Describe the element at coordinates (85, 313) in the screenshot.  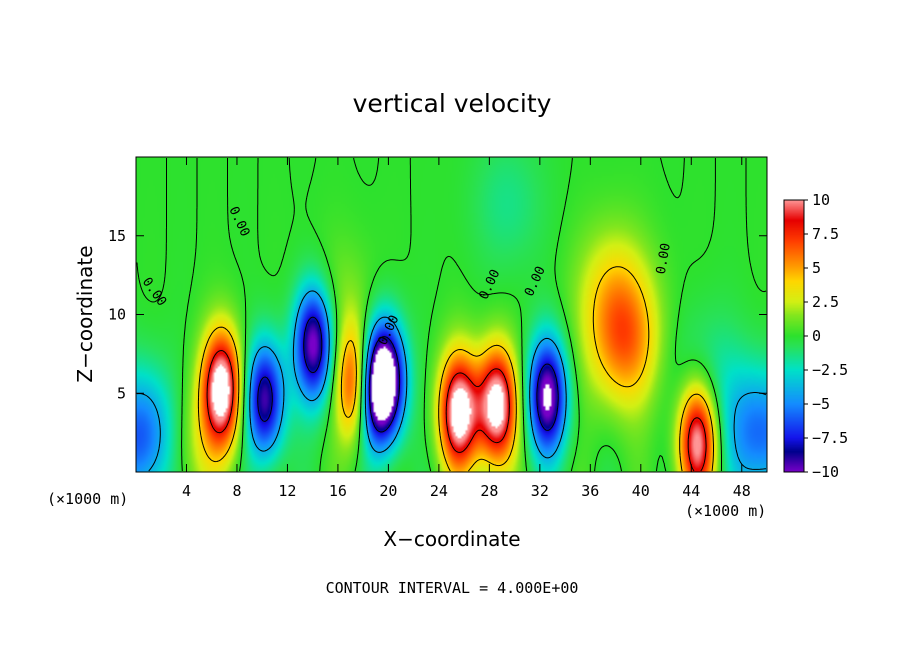
I see `y-axis-title: Z−coordinate` at that location.